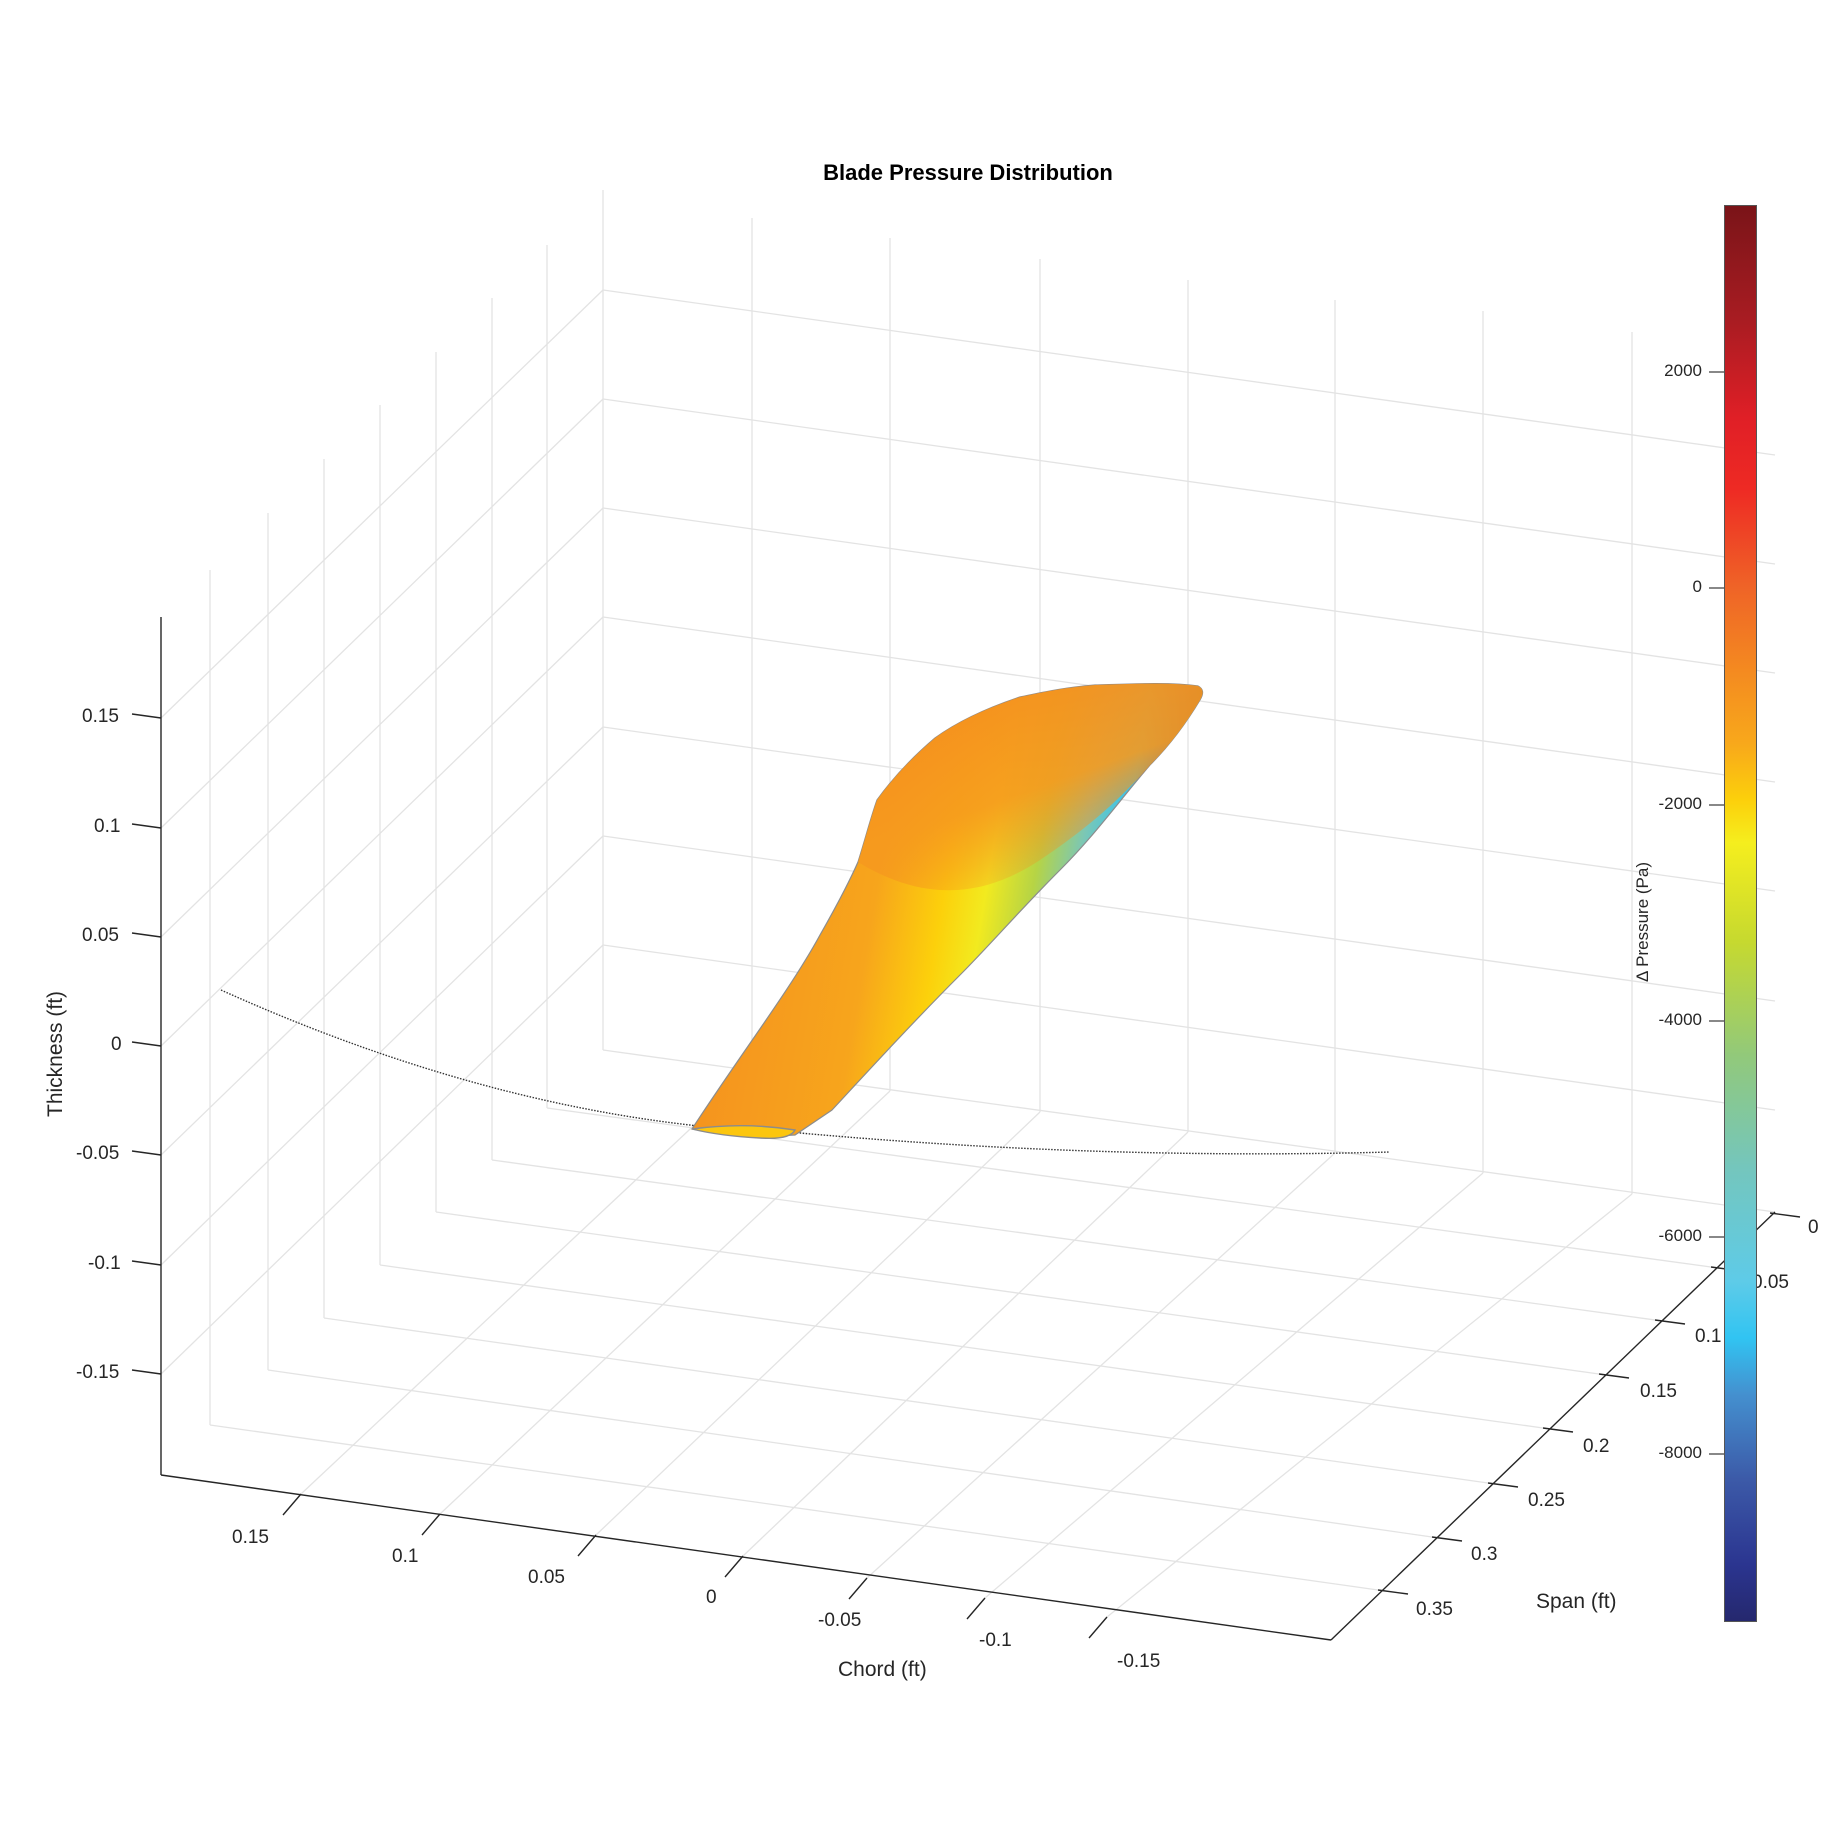 The width and height of the screenshot is (1826, 1826). I want to click on chord-tick: 0.05, so click(546, 1577).